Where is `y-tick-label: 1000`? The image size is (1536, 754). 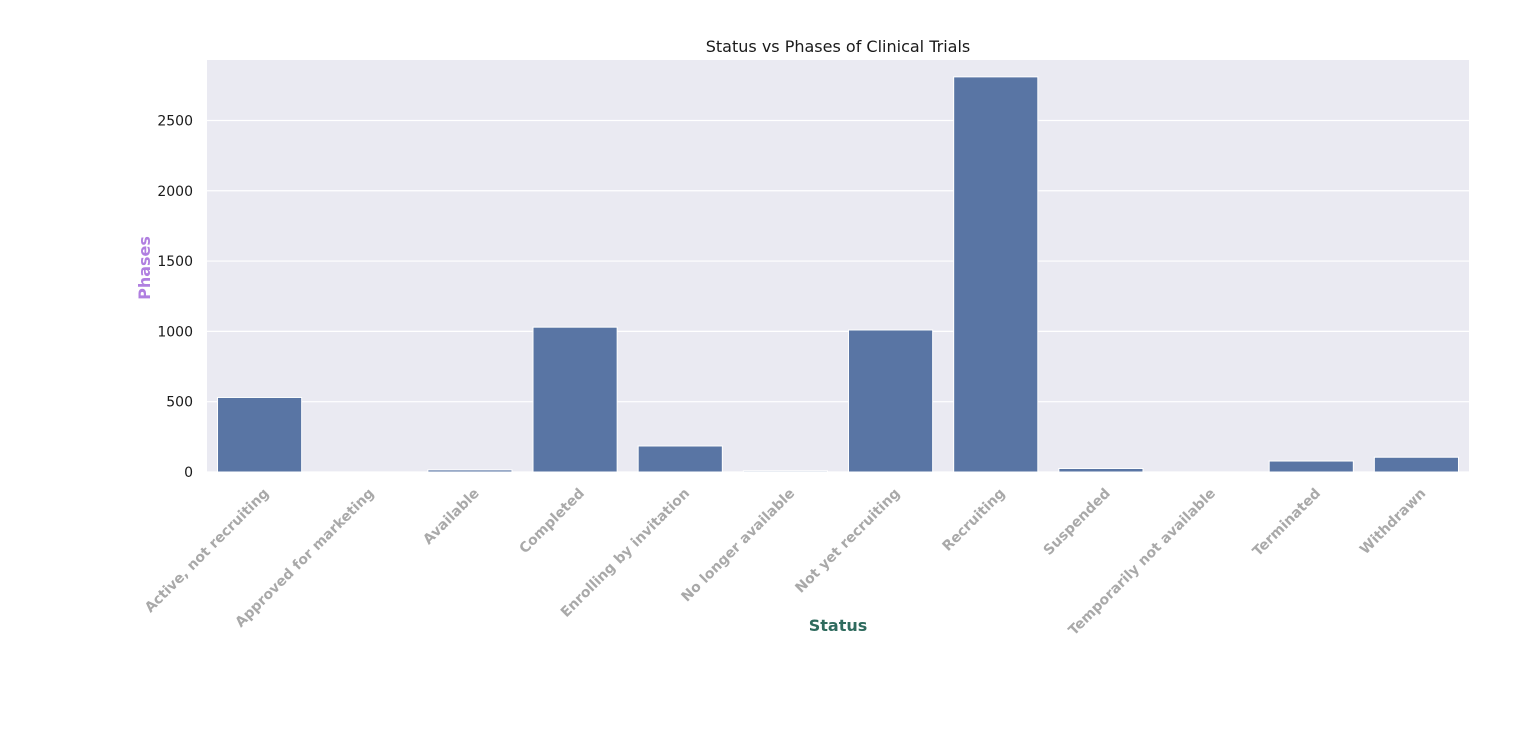 y-tick-label: 1000 is located at coordinates (175, 332).